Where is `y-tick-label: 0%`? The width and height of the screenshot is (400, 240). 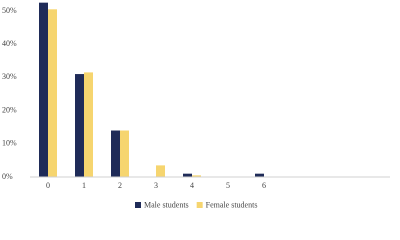
y-tick-label: 0% is located at coordinates (7, 176).